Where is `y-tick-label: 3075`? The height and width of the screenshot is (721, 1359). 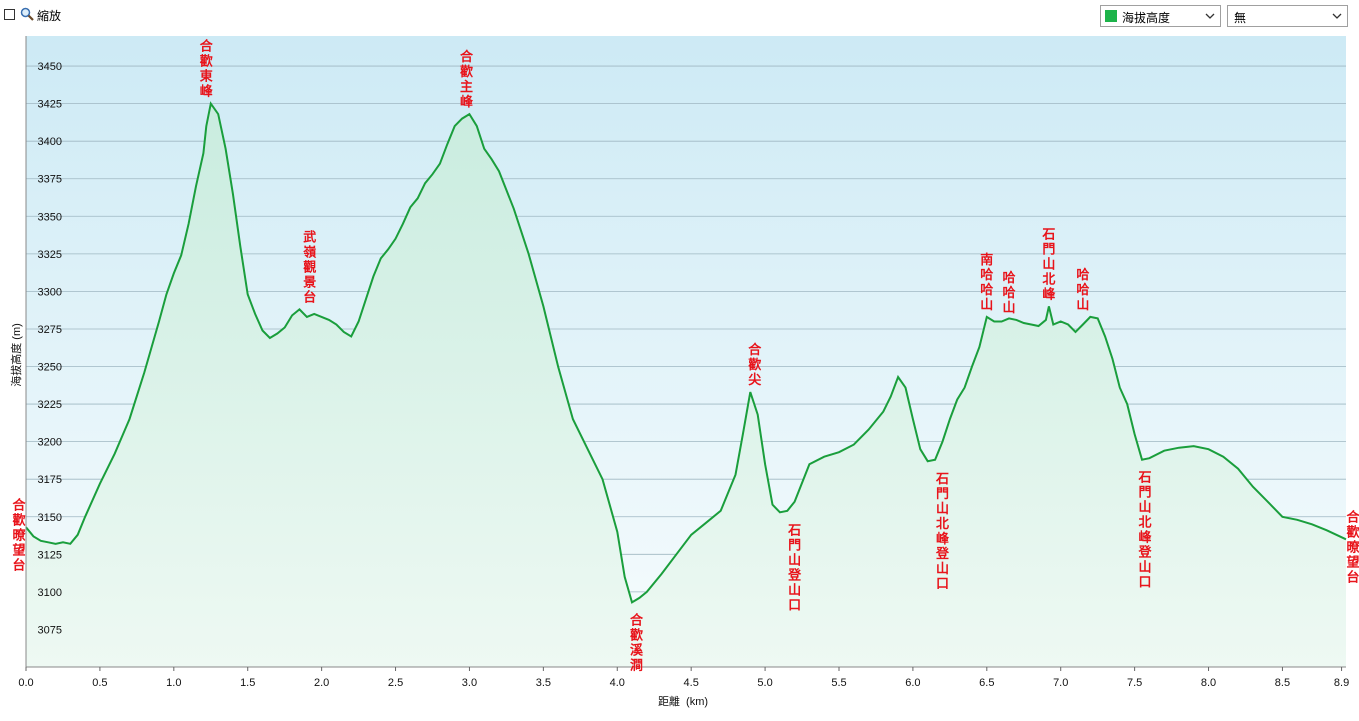
y-tick-label: 3075 is located at coordinates (50, 630).